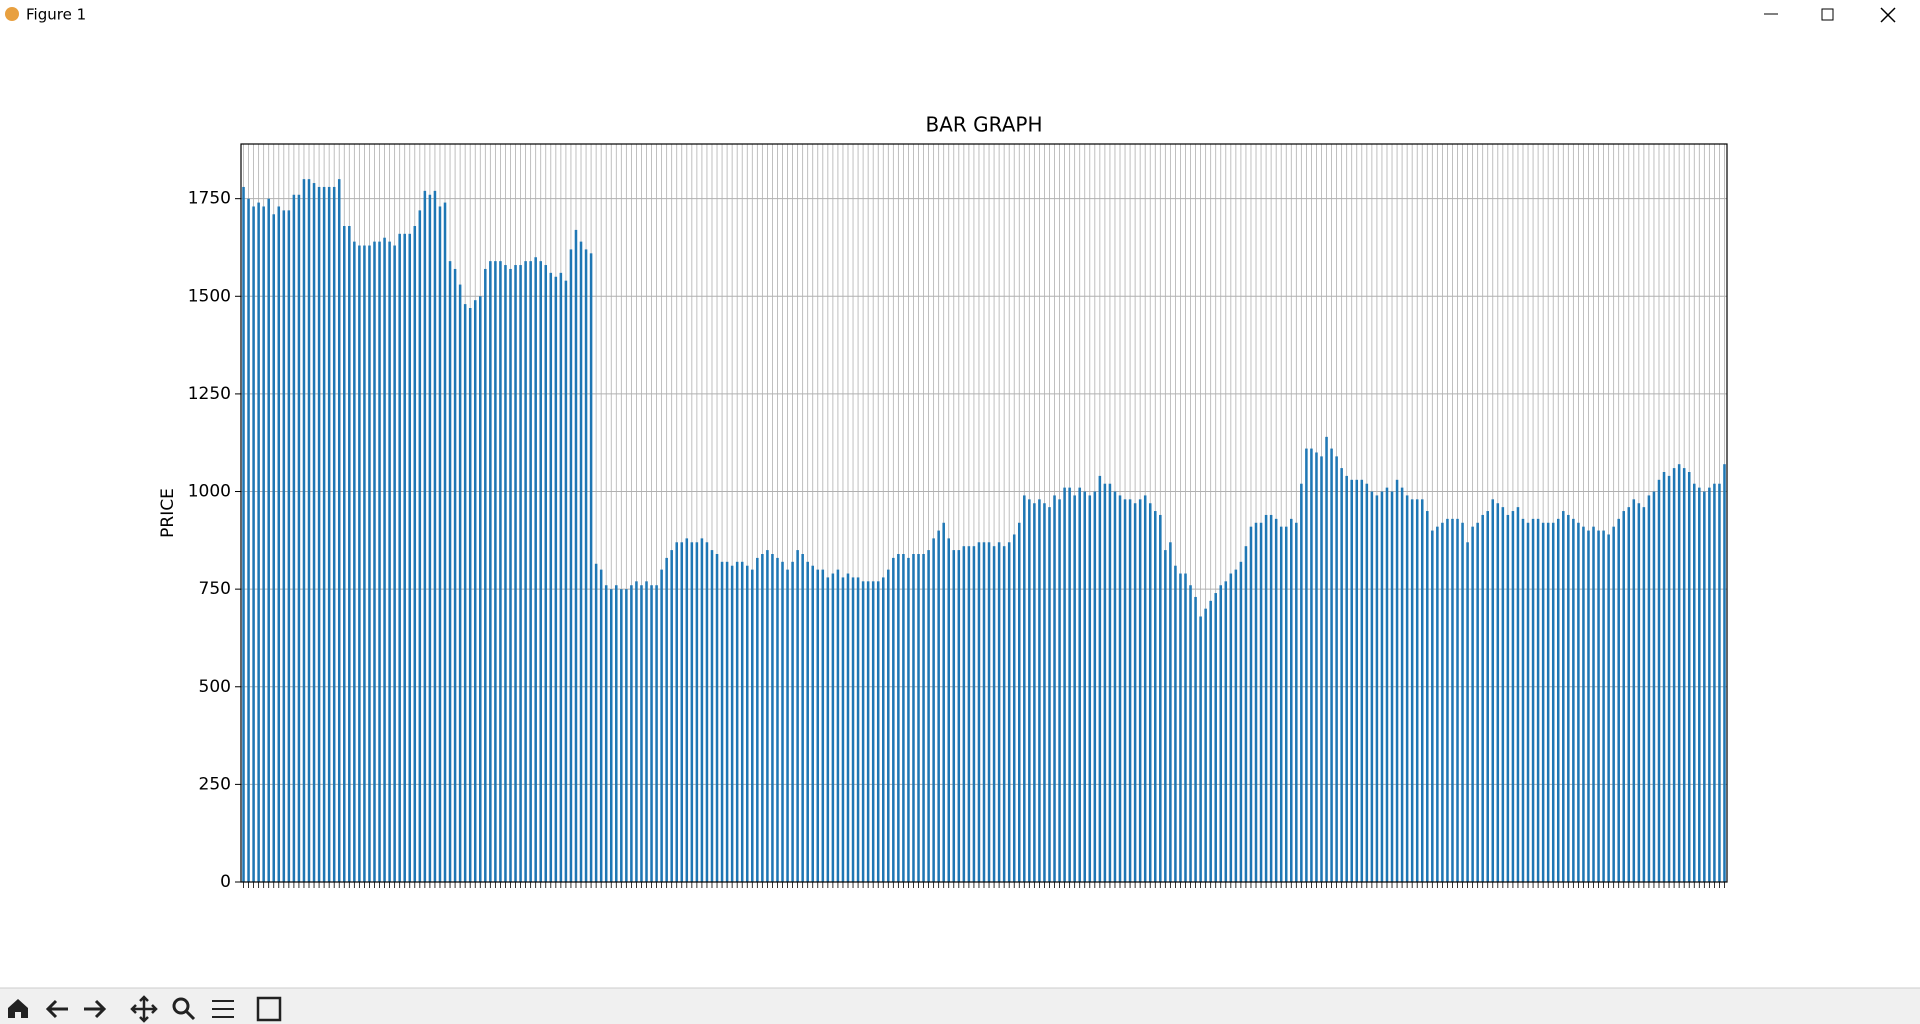 The image size is (1920, 1024). What do you see at coordinates (225, 882) in the screenshot?
I see `y-tick-label: 0` at bounding box center [225, 882].